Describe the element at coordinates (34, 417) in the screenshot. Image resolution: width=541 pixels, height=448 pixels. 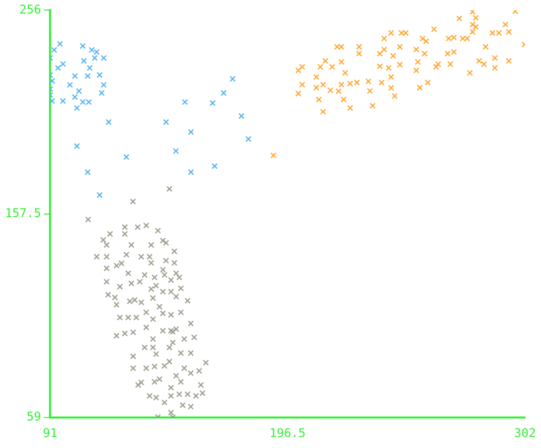
I see `y-tick-label: 59` at that location.